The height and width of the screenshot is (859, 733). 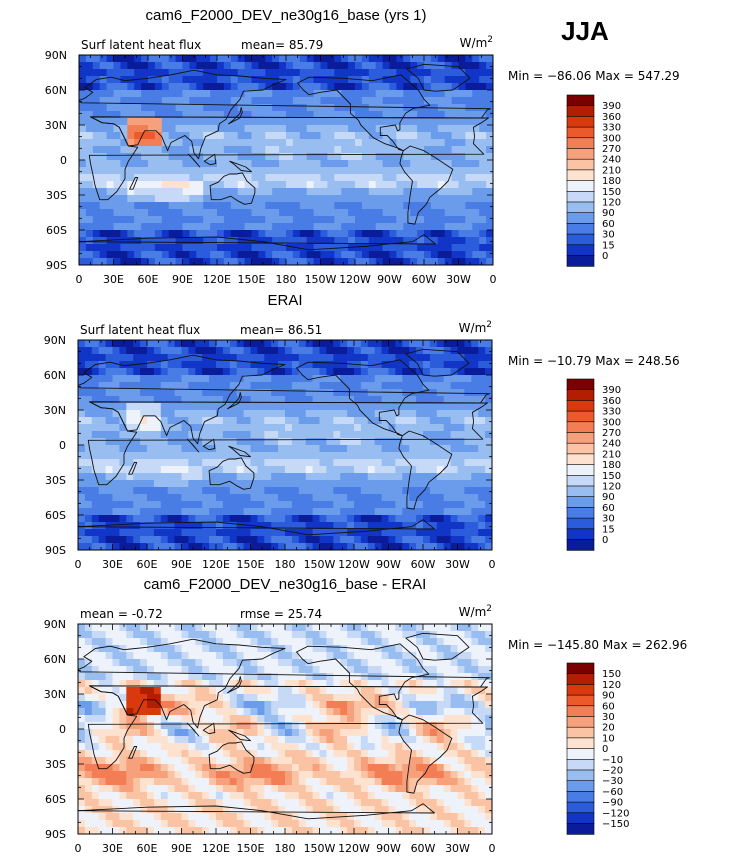 I want to click on colorbar-box, so click(x=580, y=448).